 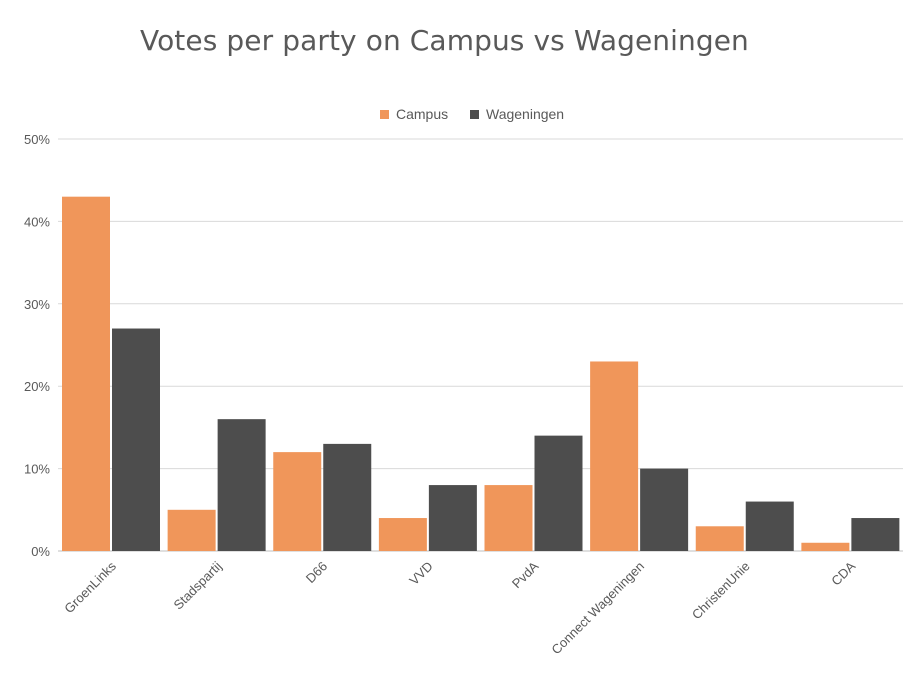 I want to click on x-tick-label: PvdA, so click(x=525, y=574).